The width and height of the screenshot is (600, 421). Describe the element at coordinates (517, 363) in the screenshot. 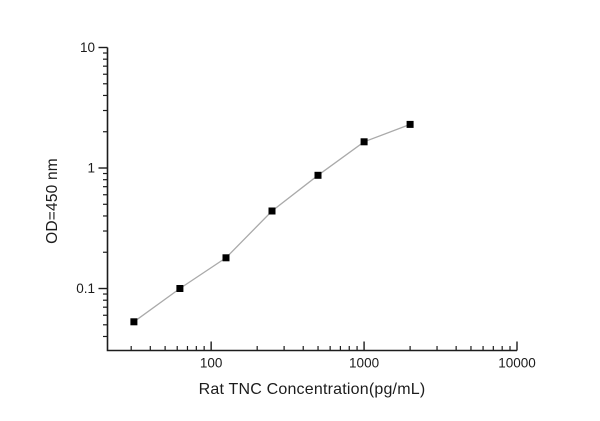

I see `x-tick-label: 10000` at that location.